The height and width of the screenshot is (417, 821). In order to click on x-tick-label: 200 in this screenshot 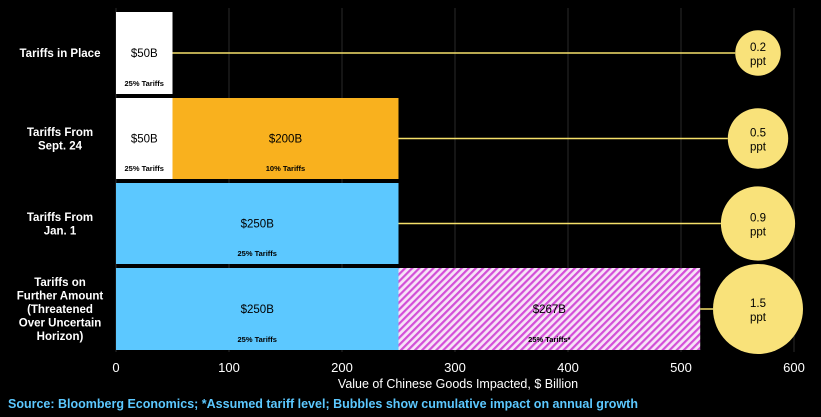, I will do `click(342, 367)`.